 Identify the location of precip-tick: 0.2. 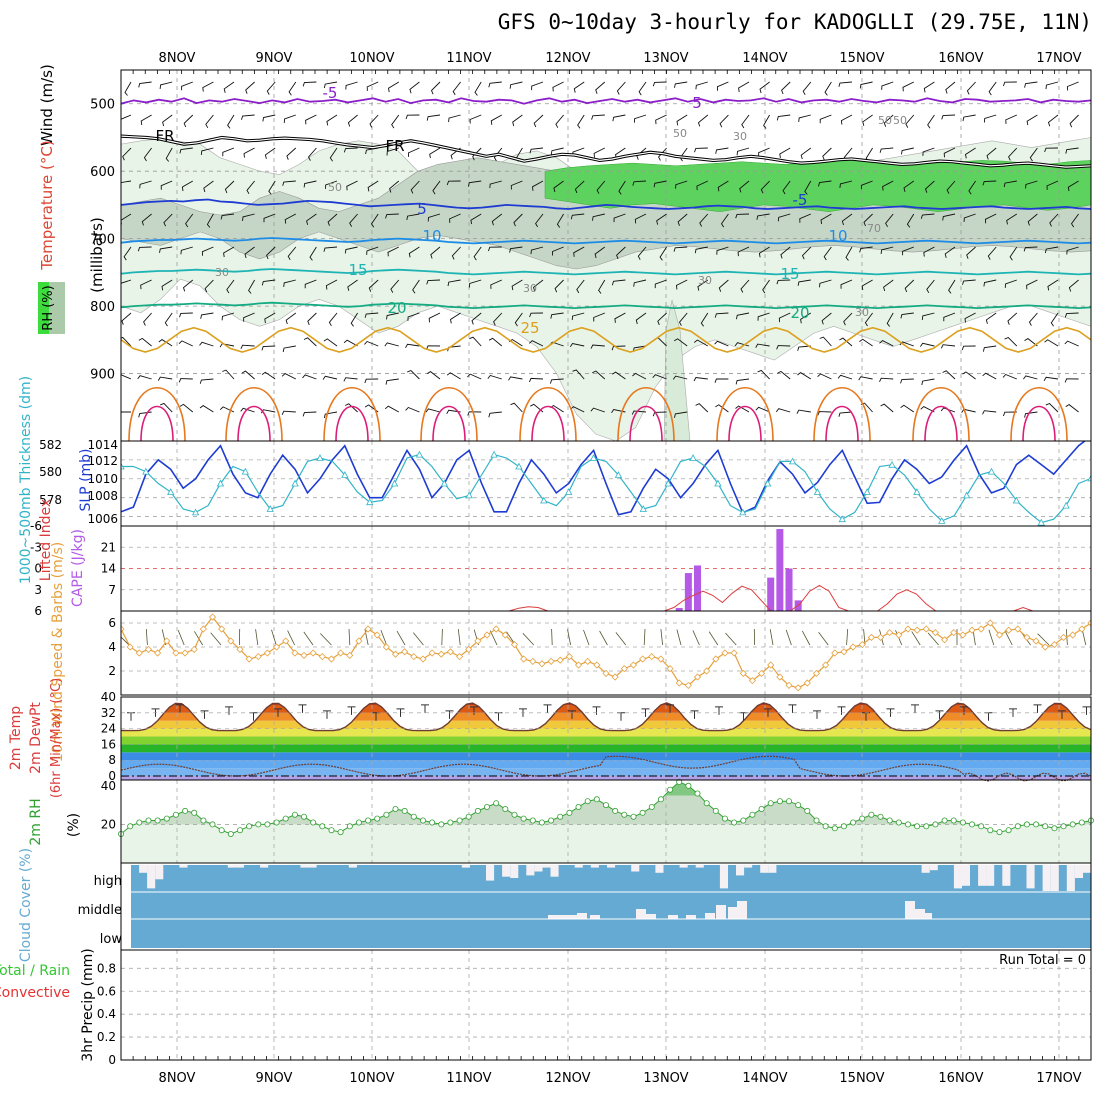
(106, 1037).